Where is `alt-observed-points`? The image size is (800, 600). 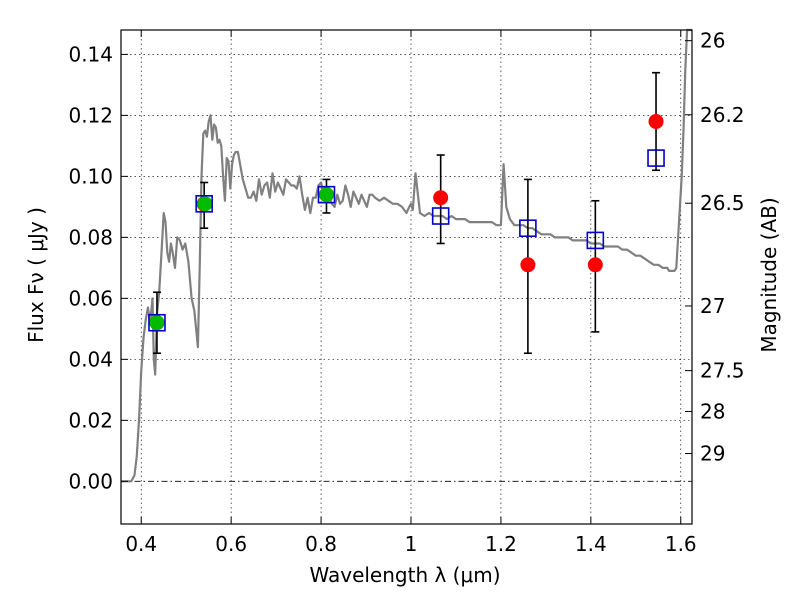 alt-observed-points is located at coordinates (241, 259).